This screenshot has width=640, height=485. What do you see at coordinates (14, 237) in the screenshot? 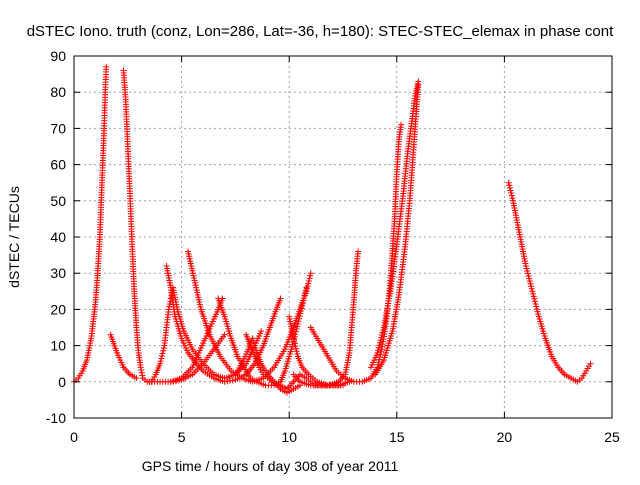
I see `y-axis-label: dSTEC / TECUs` at bounding box center [14, 237].